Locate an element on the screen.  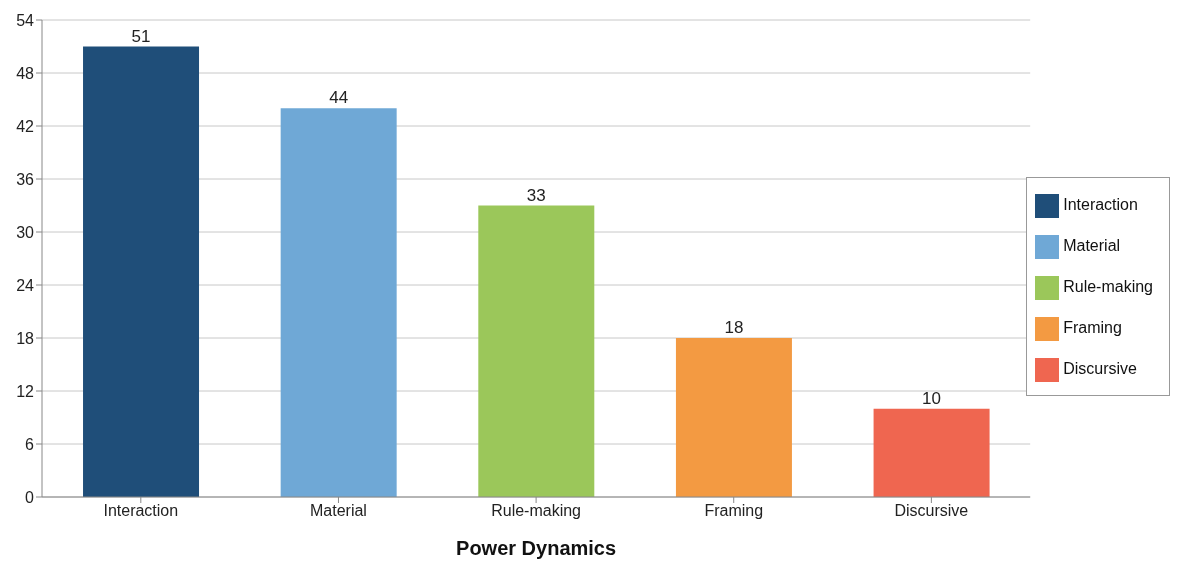
y-tick-label: 42 is located at coordinates (25, 126).